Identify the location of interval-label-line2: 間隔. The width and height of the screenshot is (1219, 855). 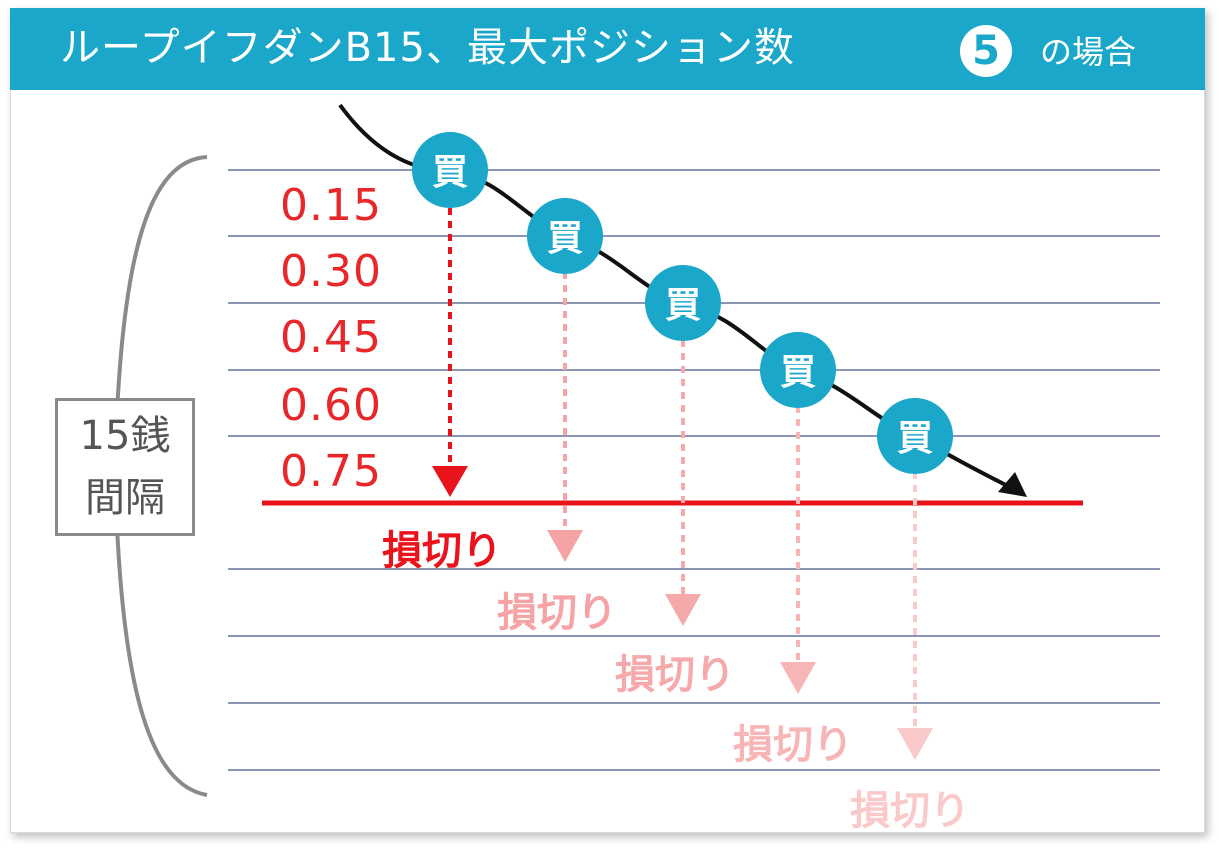
(125, 498).